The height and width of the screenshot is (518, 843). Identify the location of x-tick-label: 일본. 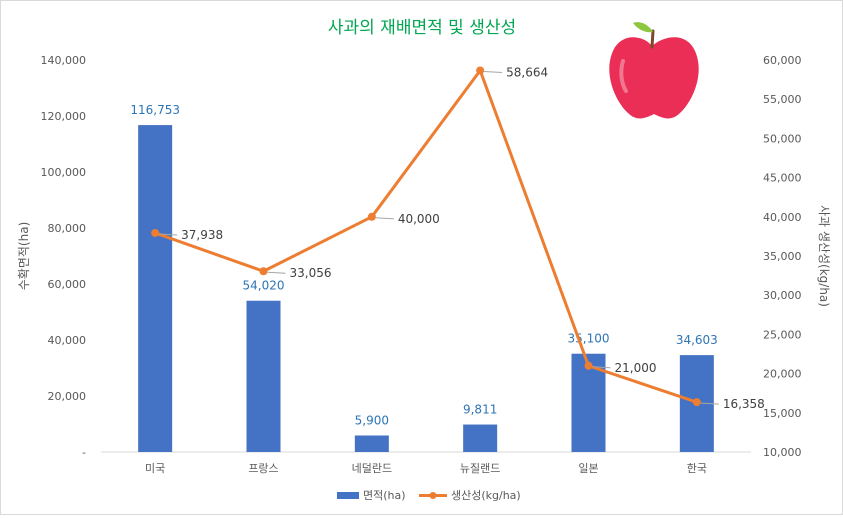
(588, 468).